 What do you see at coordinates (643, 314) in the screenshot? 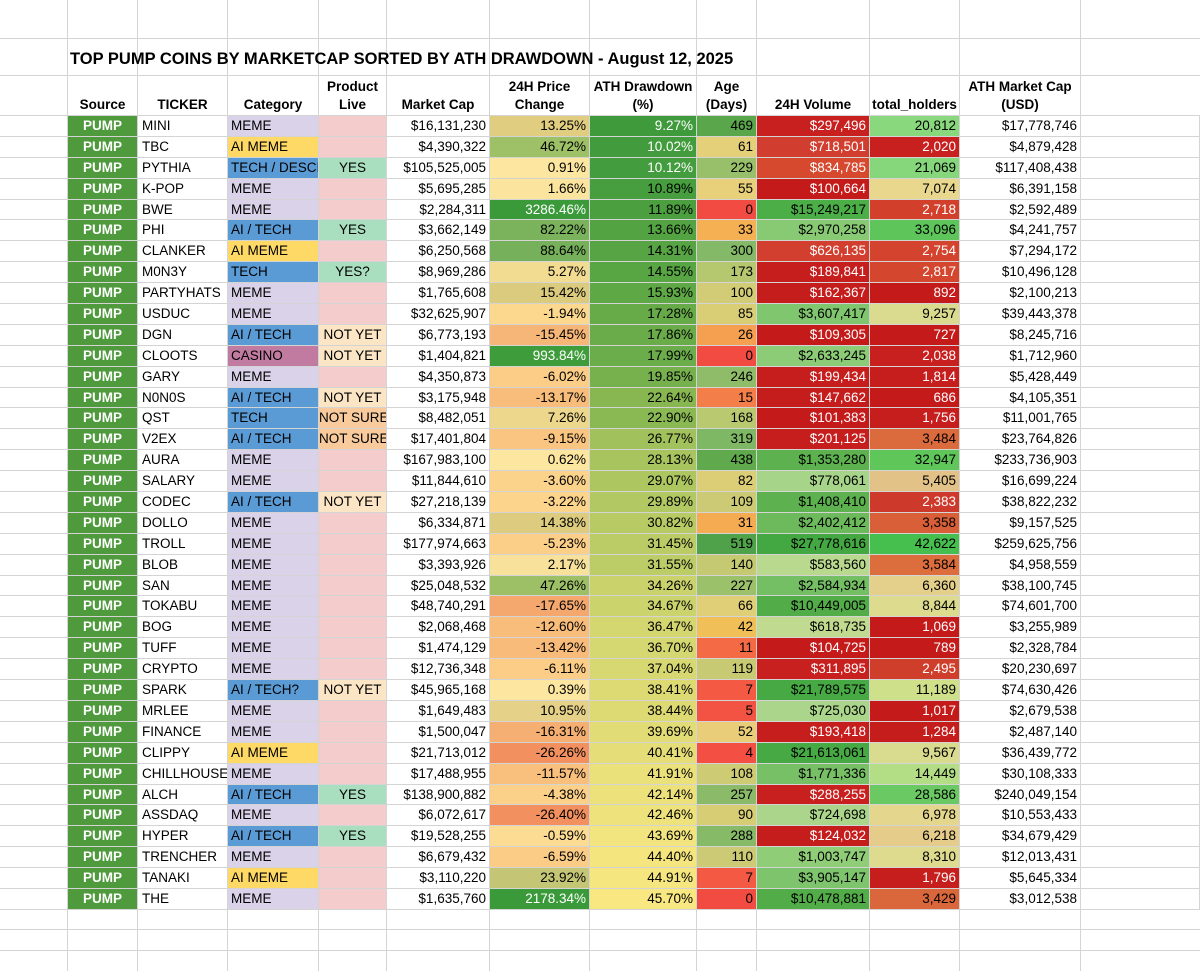
I see `ath-drawdown-cell: 17.28%` at bounding box center [643, 314].